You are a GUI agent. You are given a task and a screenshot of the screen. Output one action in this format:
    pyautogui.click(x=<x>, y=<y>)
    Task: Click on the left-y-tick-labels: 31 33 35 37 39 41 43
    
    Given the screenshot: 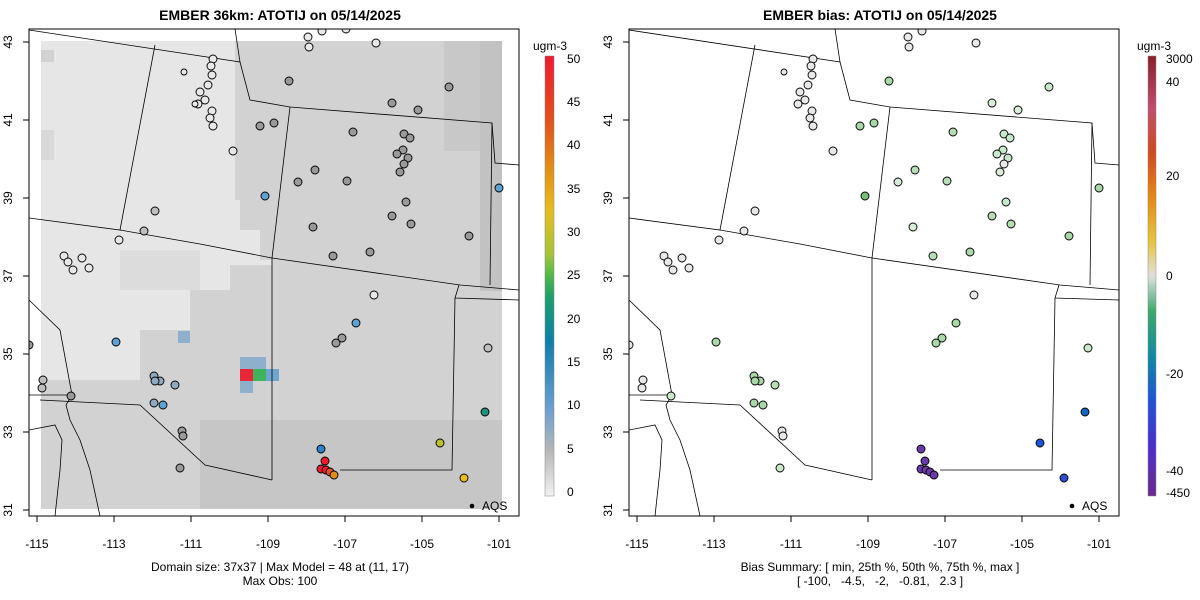 What is the action you would take?
    pyautogui.click(x=8, y=276)
    